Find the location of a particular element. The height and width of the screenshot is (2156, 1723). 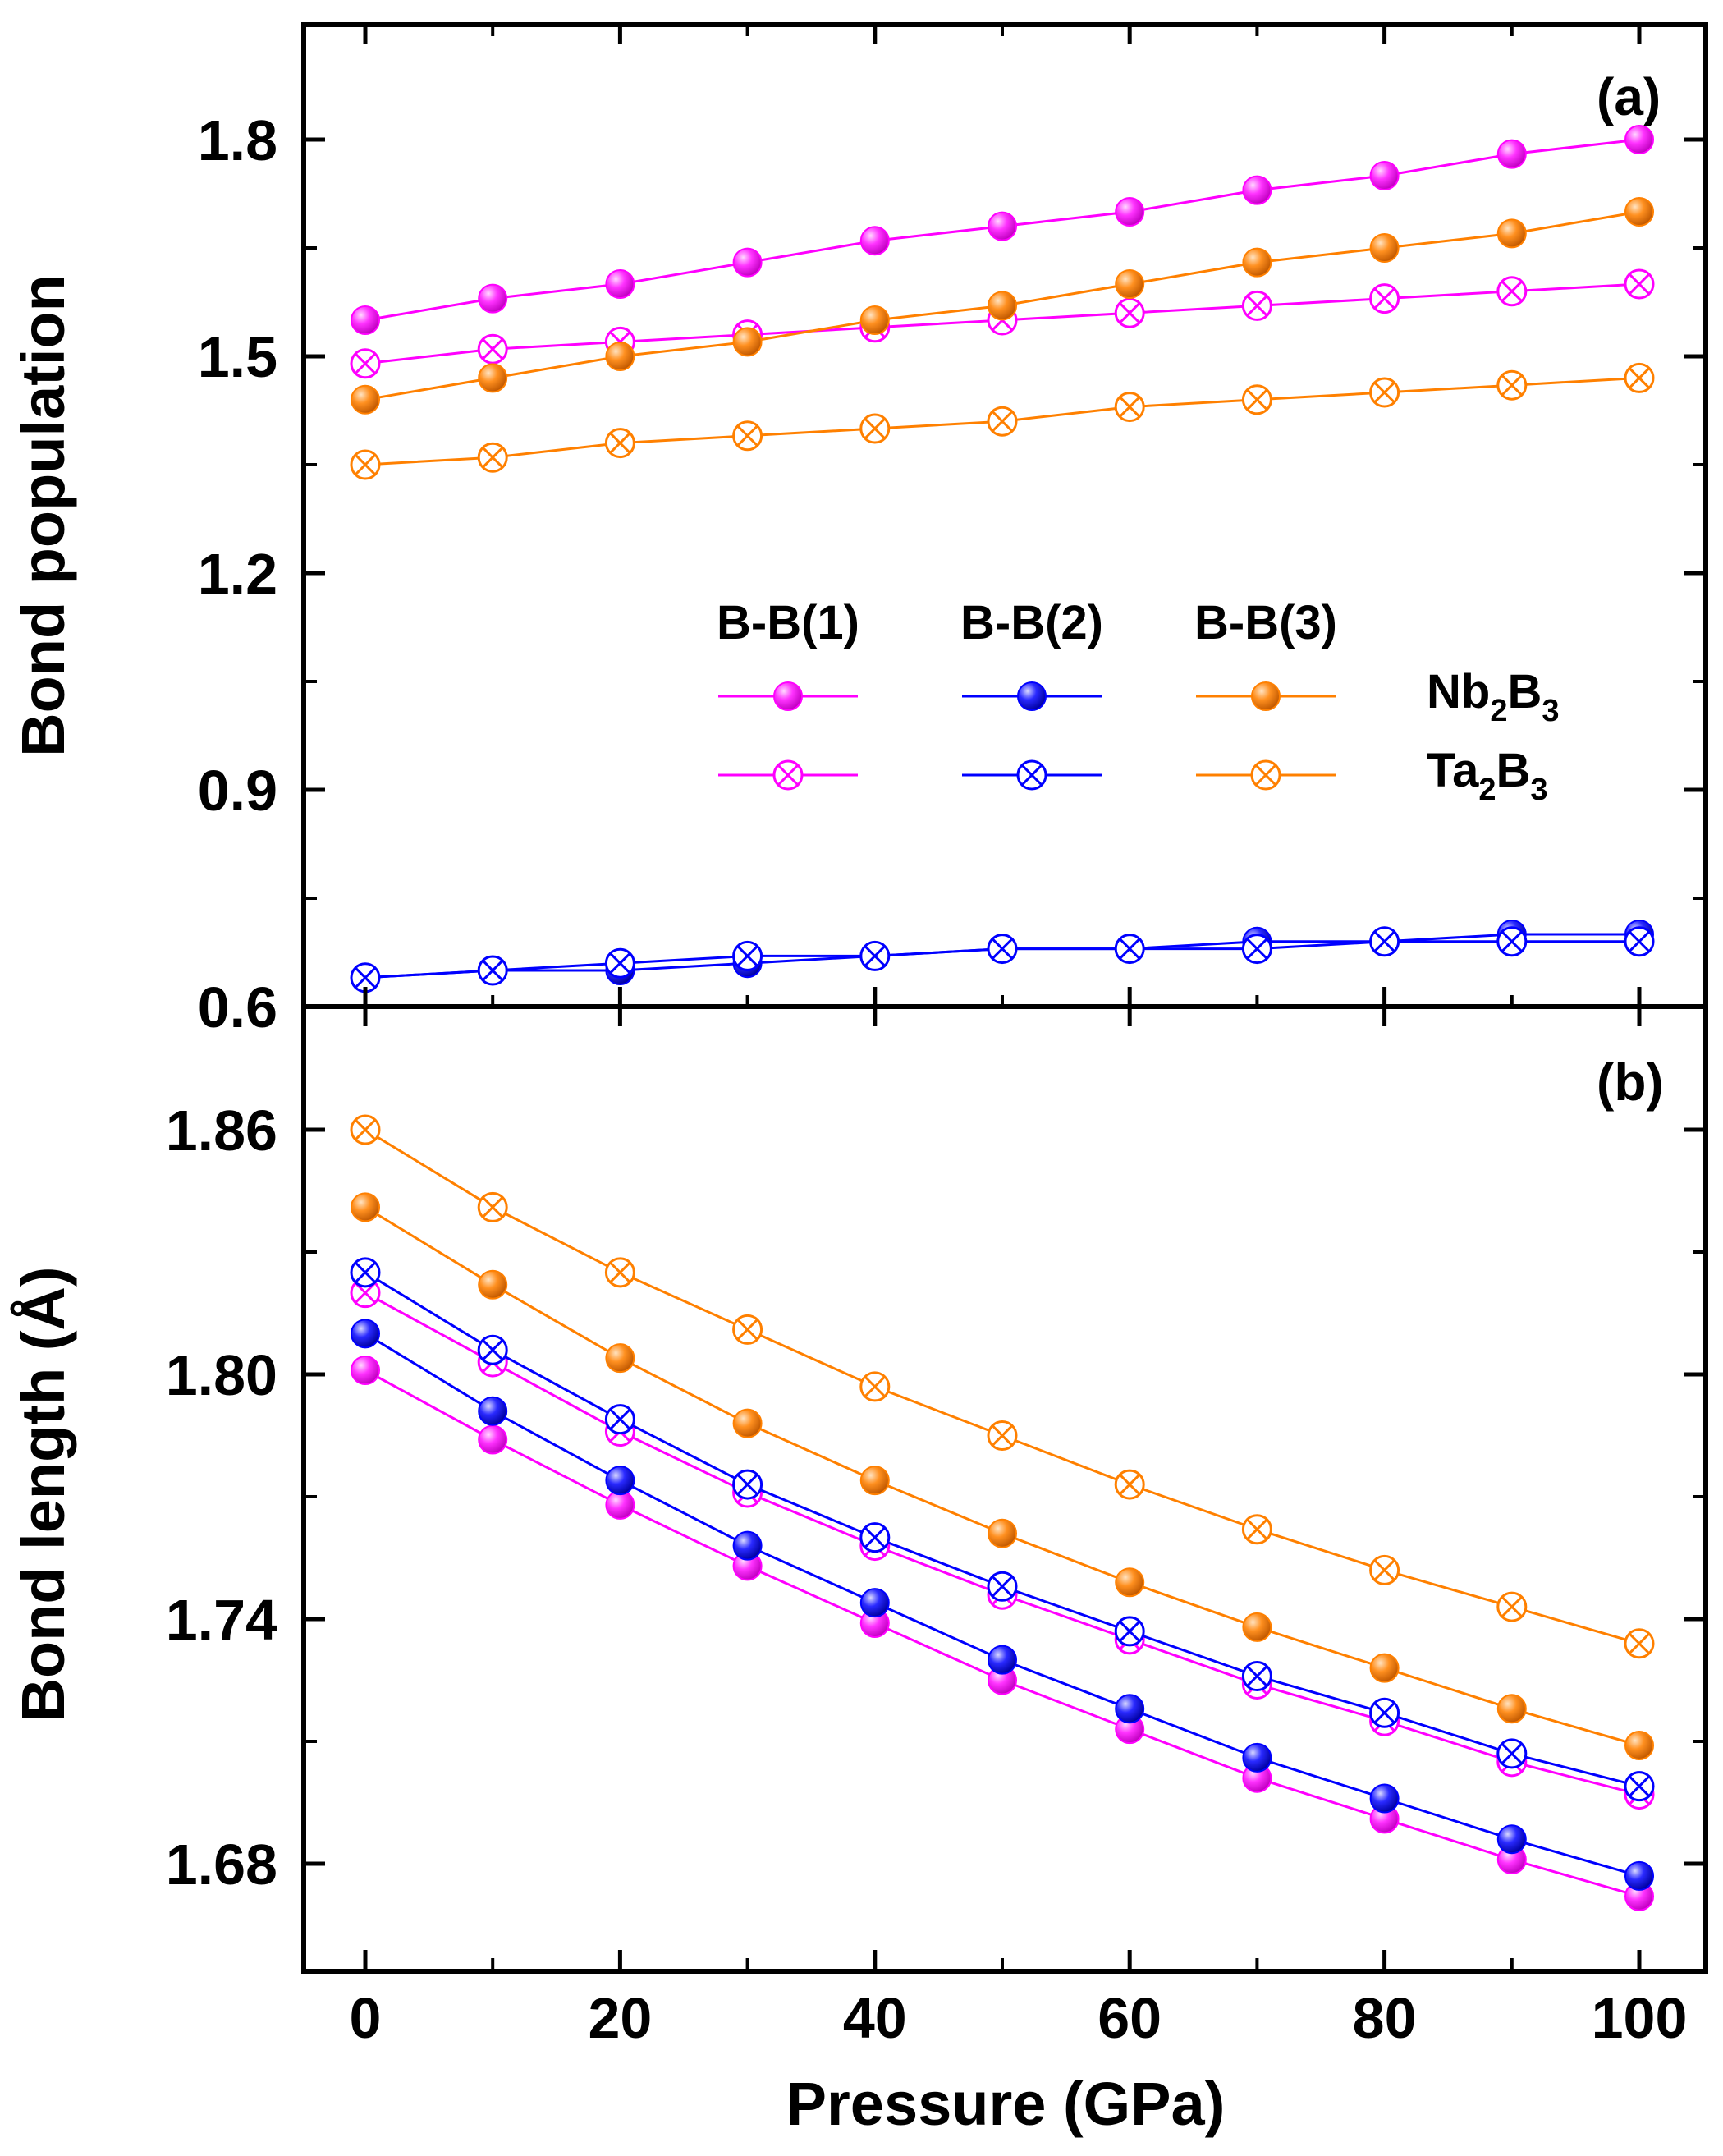

legend-sample-b-b-2-nb-marker is located at coordinates (1032, 696).